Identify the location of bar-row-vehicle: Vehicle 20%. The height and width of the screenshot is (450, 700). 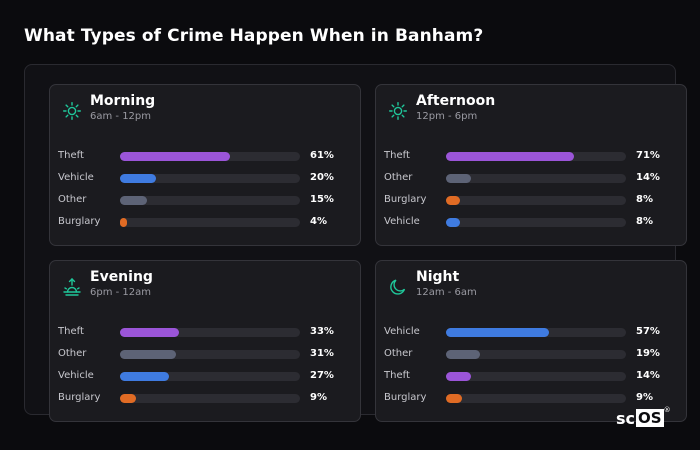
(208, 178).